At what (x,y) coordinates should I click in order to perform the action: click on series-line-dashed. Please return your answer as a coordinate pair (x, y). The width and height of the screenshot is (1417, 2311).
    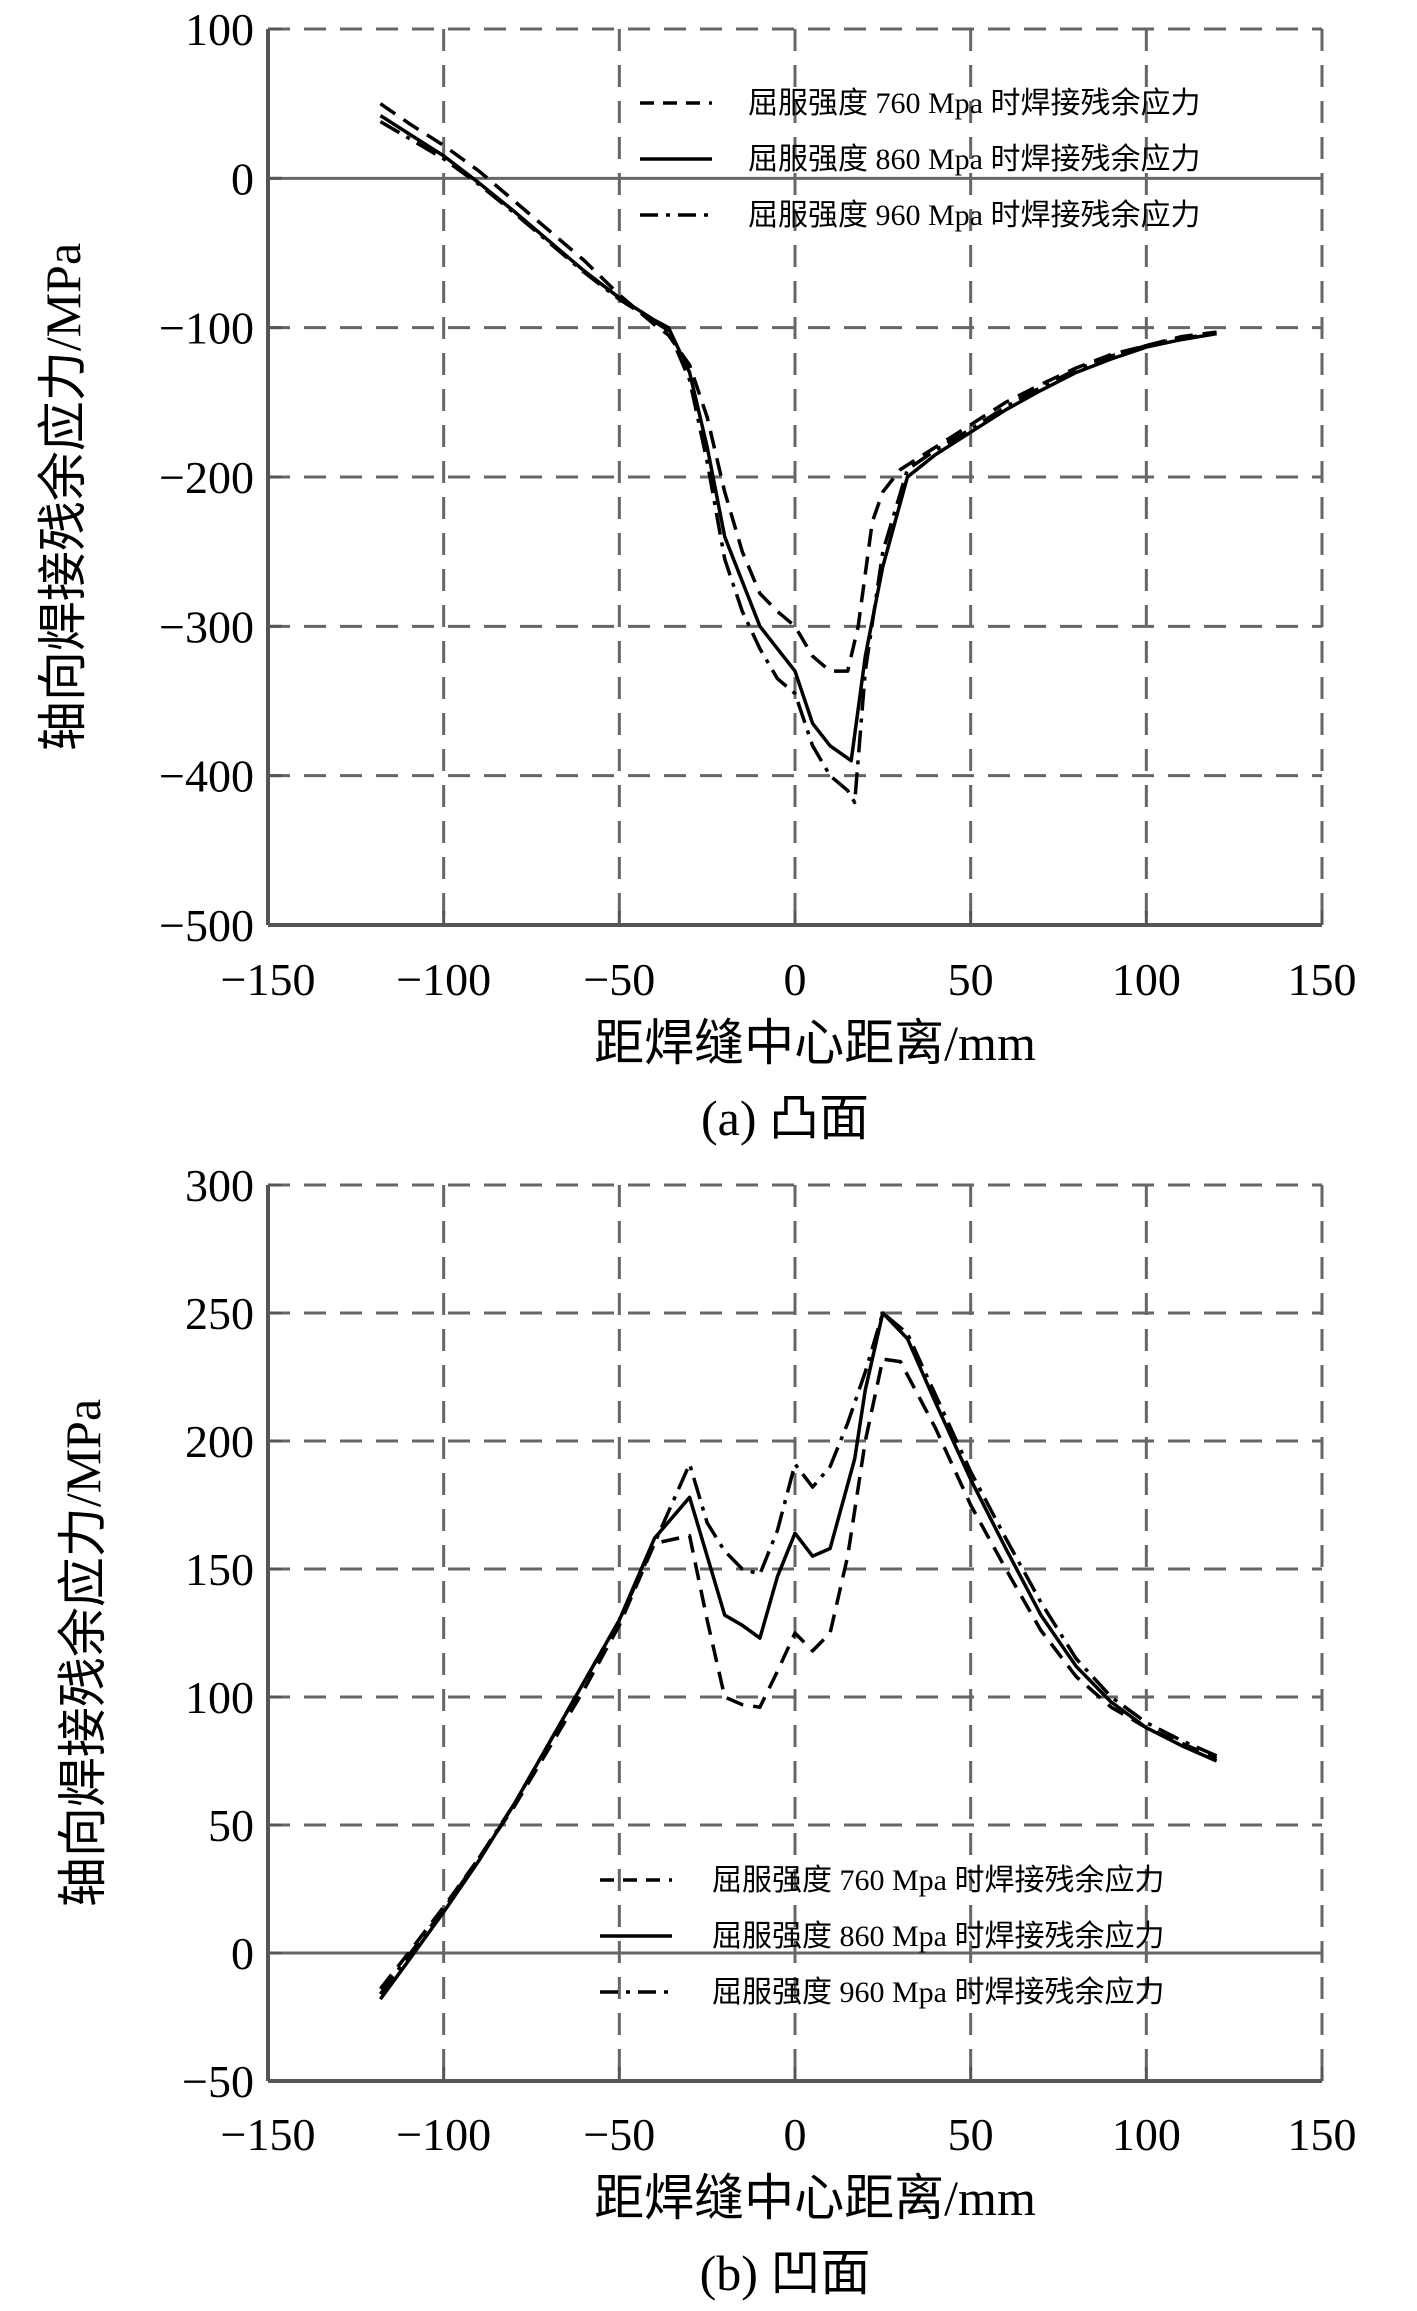
    Looking at the image, I should click on (798, 387).